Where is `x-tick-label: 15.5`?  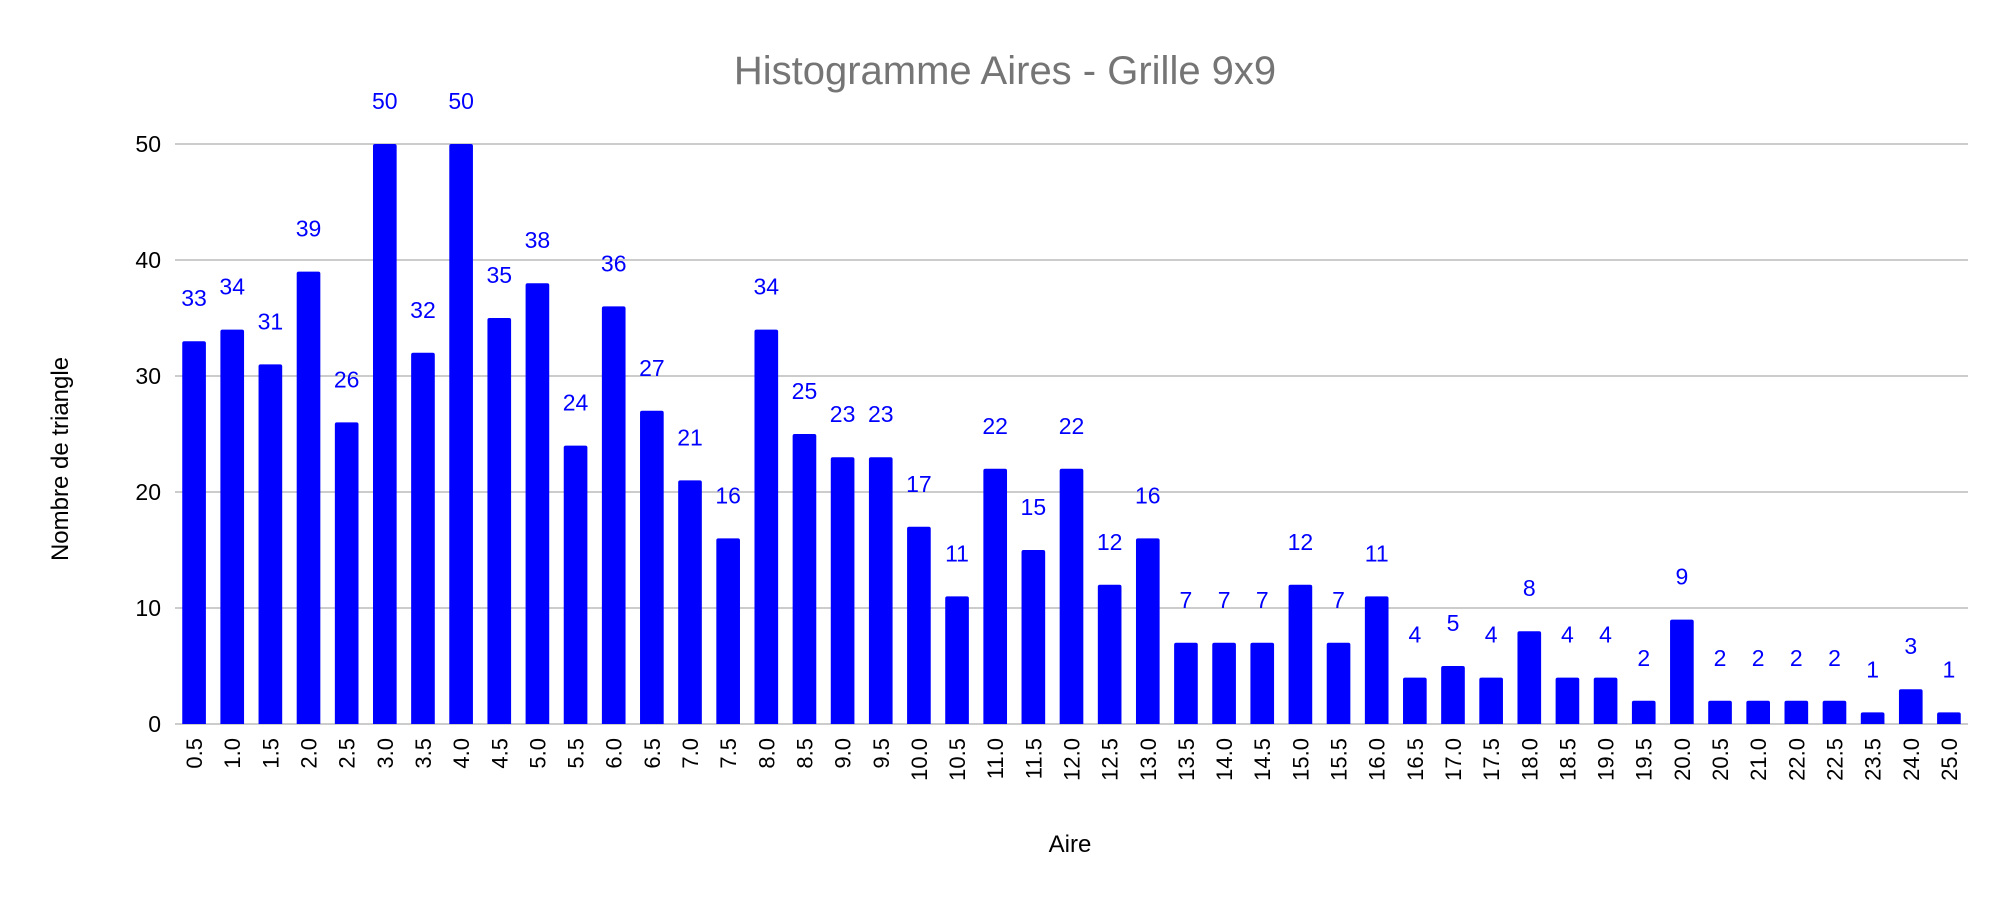 x-tick-label: 15.5 is located at coordinates (1339, 759).